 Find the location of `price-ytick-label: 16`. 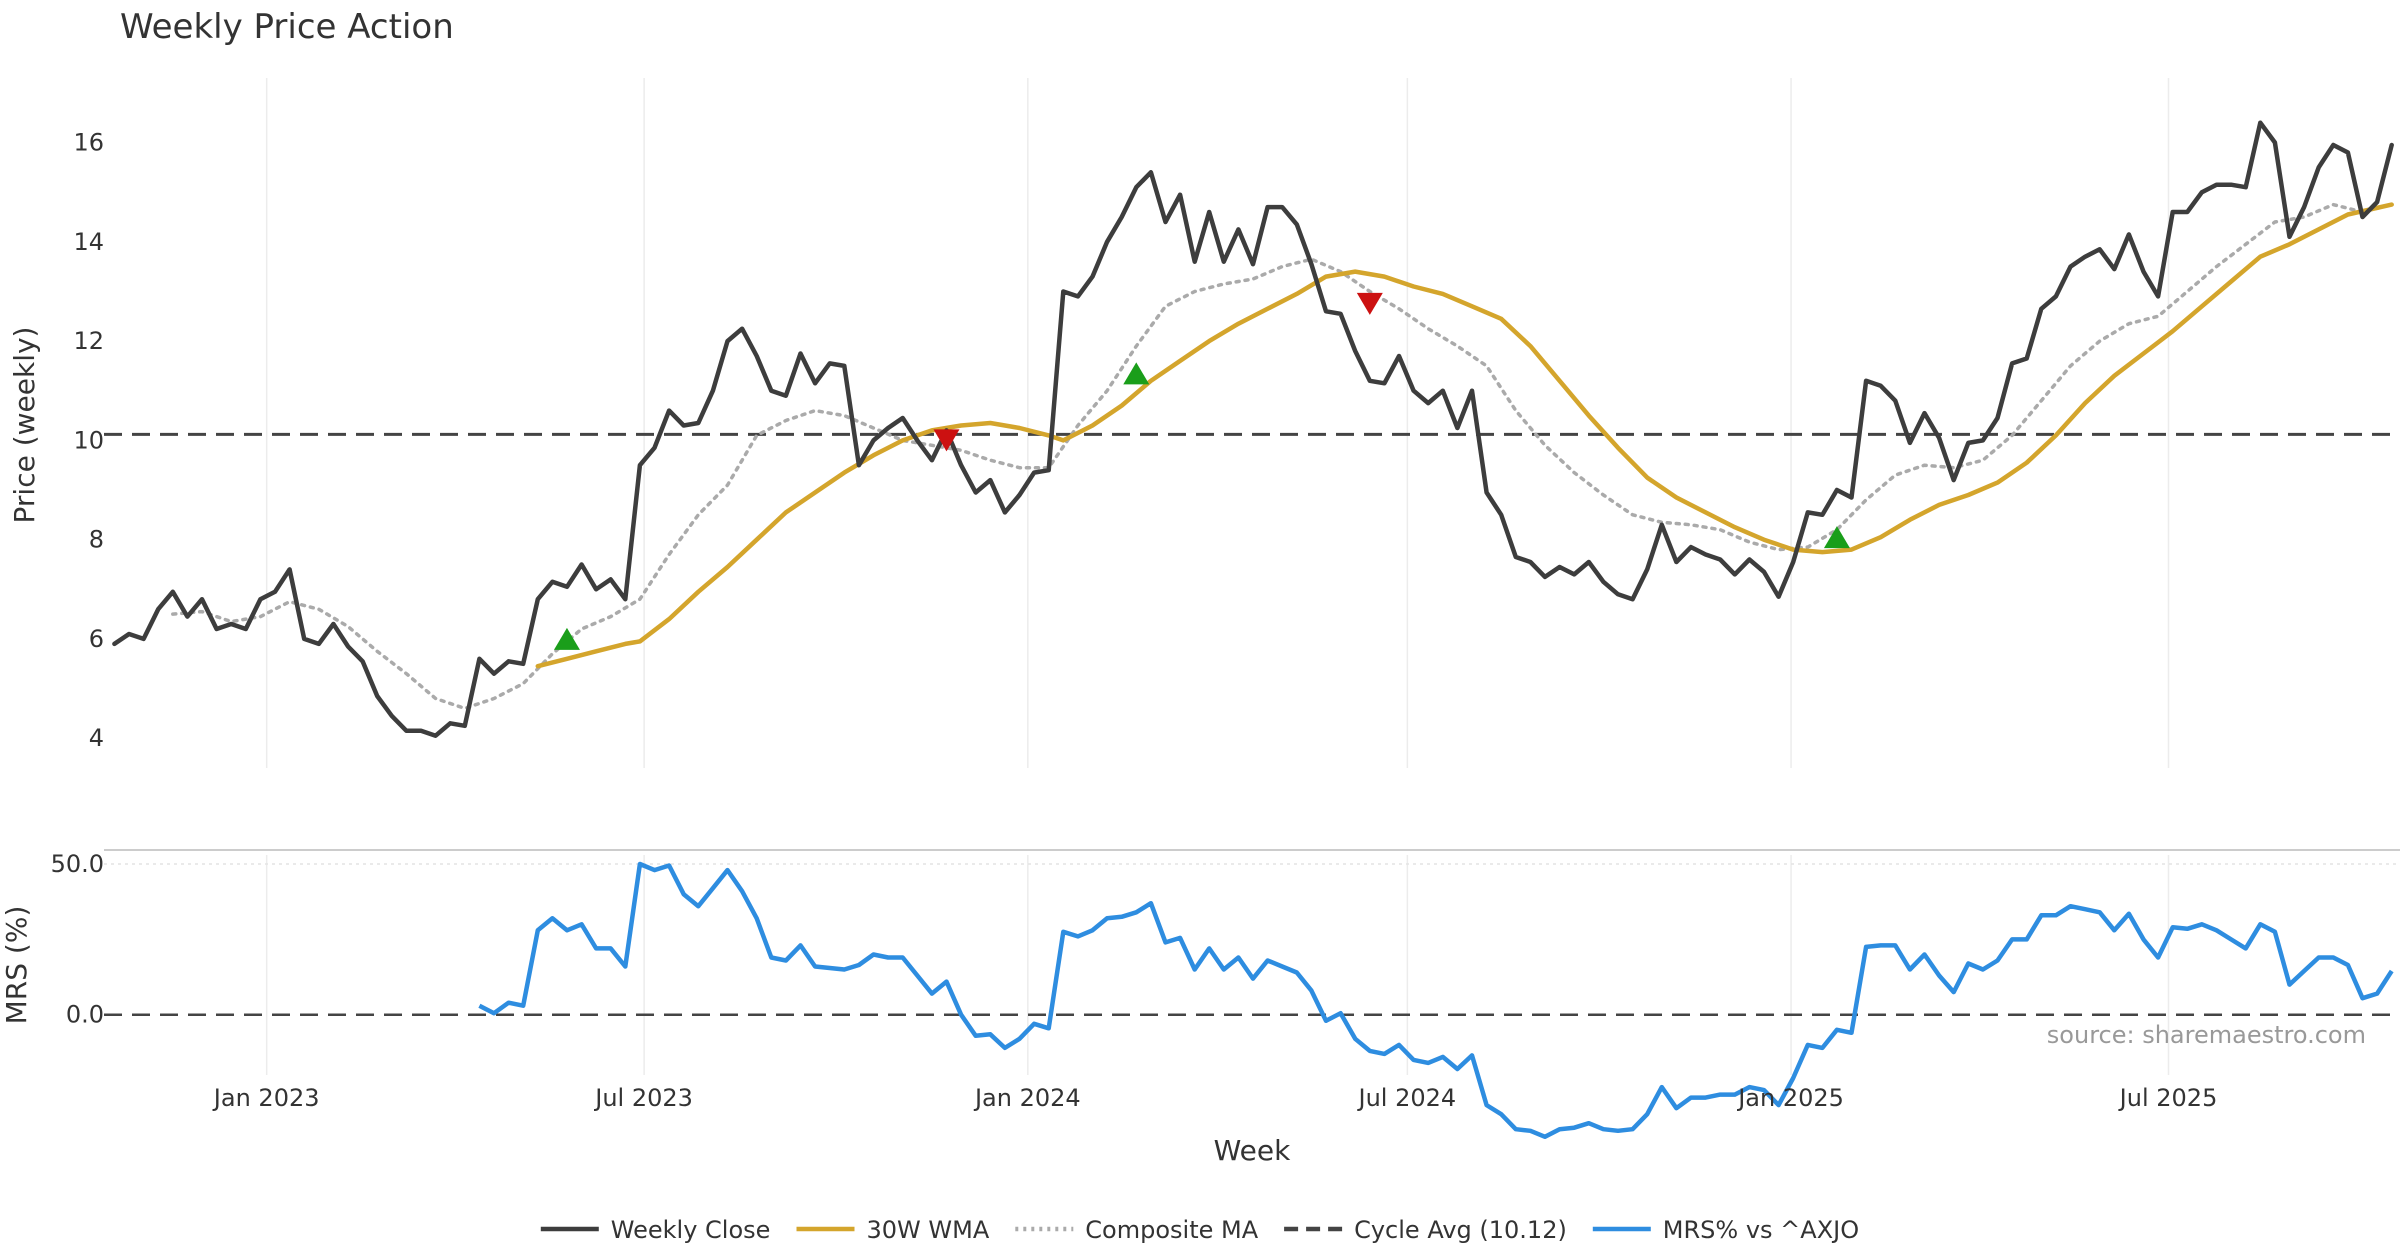

price-ytick-label: 16 is located at coordinates (88, 143).